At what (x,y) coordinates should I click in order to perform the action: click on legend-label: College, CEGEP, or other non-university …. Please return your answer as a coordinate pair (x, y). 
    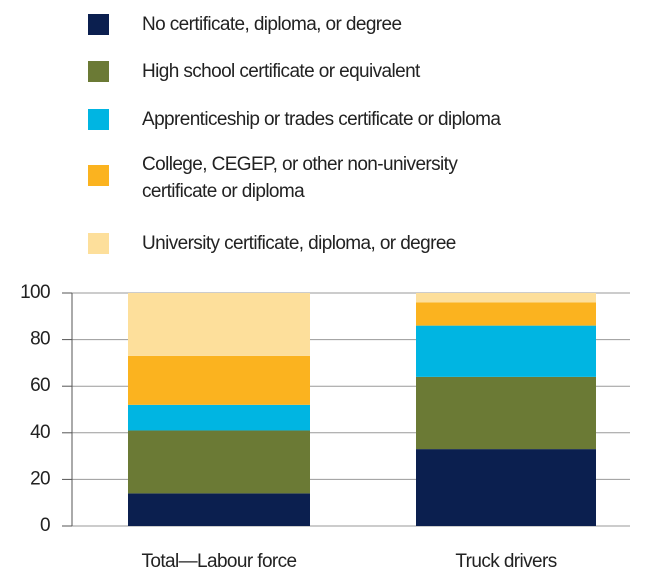
    Looking at the image, I should click on (300, 178).